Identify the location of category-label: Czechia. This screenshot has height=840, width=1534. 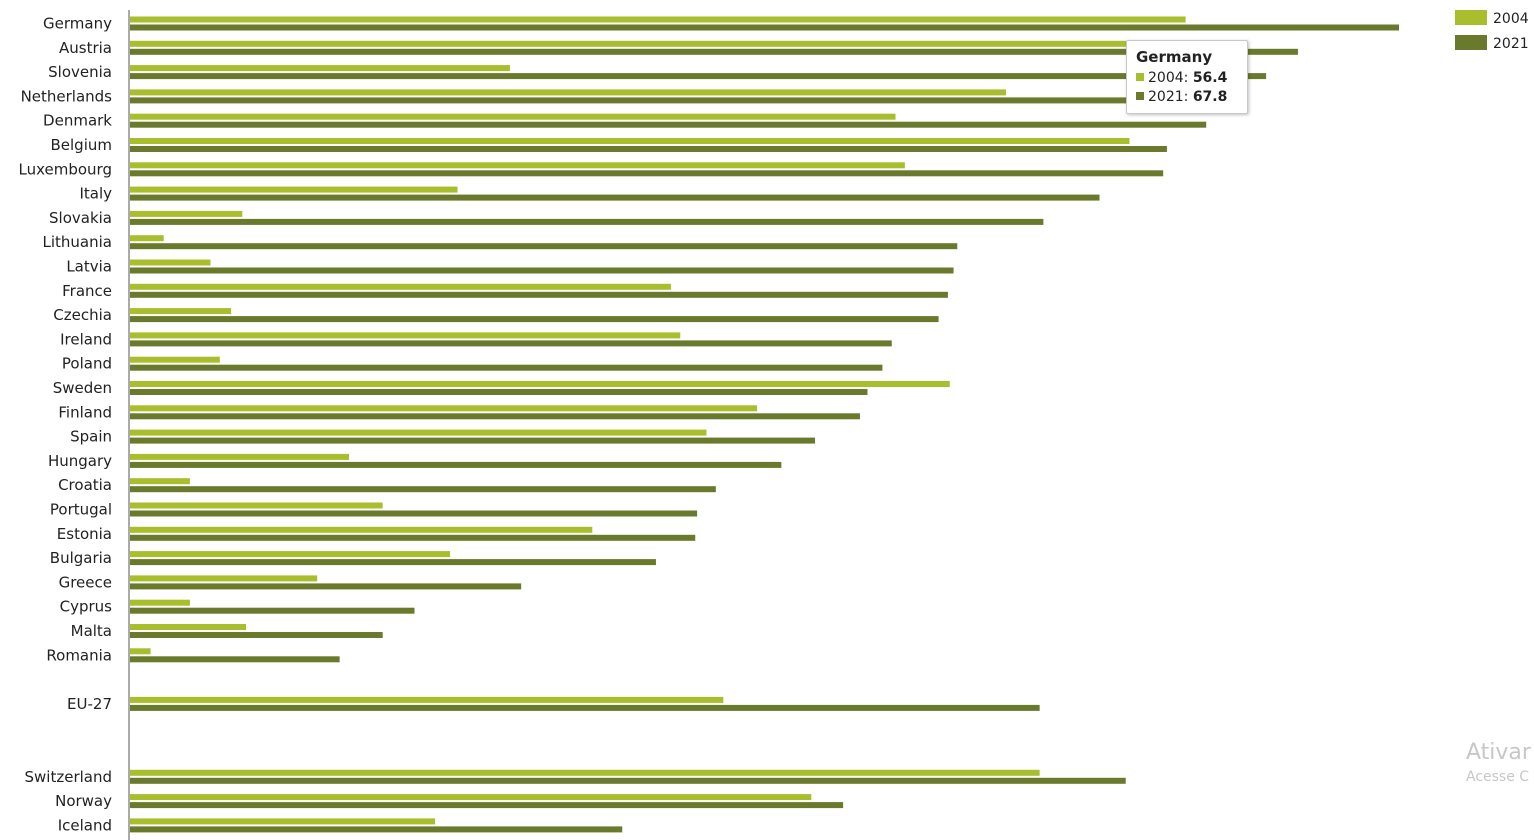
(82, 315).